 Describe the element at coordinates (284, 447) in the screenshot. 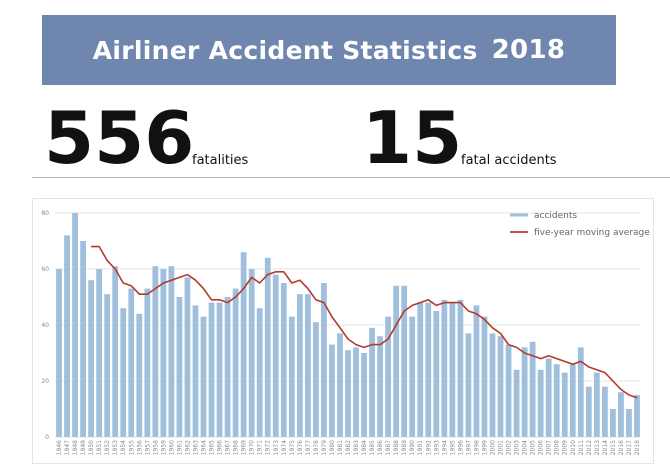

I see `x-tick-label: 1974` at that location.